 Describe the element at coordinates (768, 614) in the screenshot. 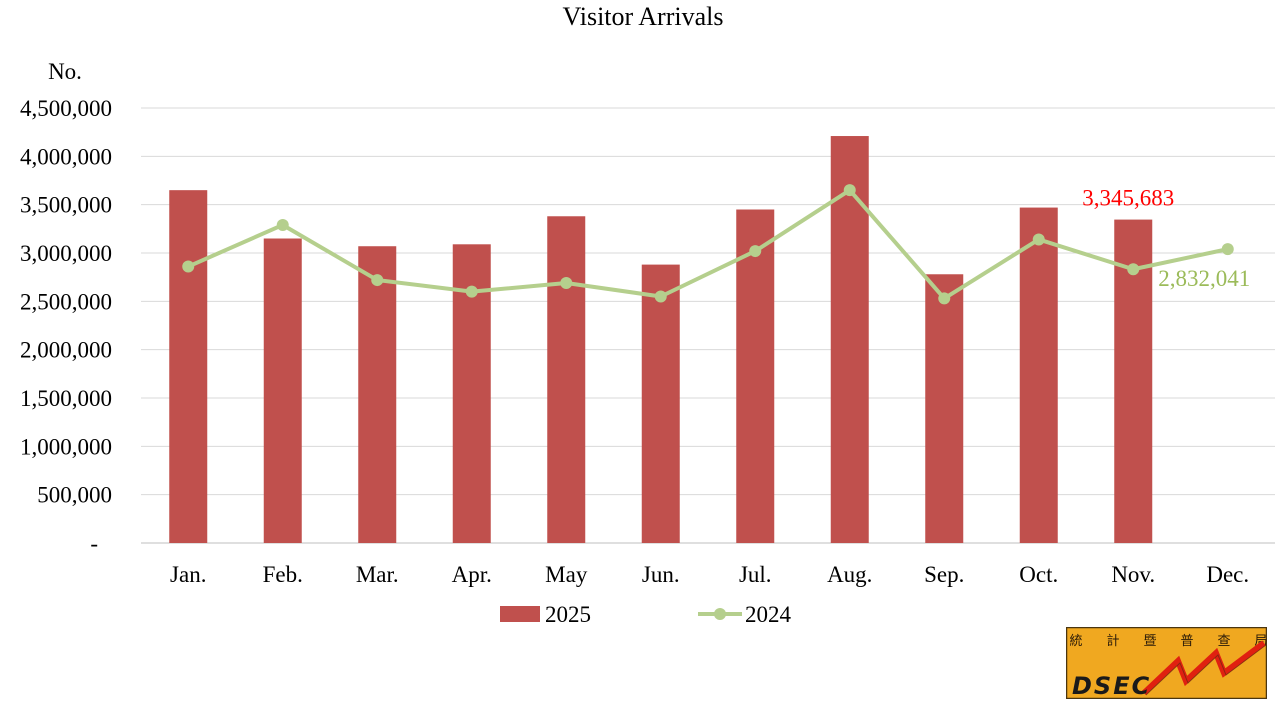

I see `legend-label-2024: 2024` at that location.